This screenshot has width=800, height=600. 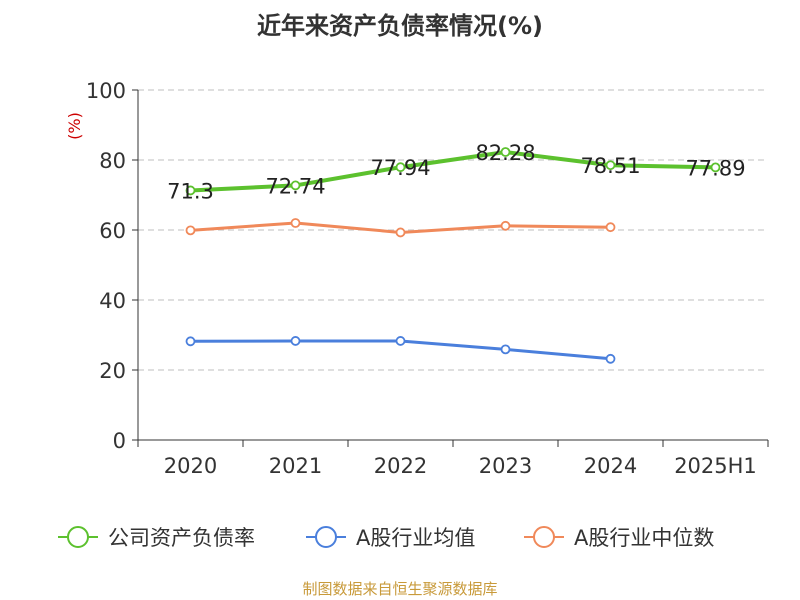 What do you see at coordinates (295, 466) in the screenshot?
I see `x-tick-label: 2021` at bounding box center [295, 466].